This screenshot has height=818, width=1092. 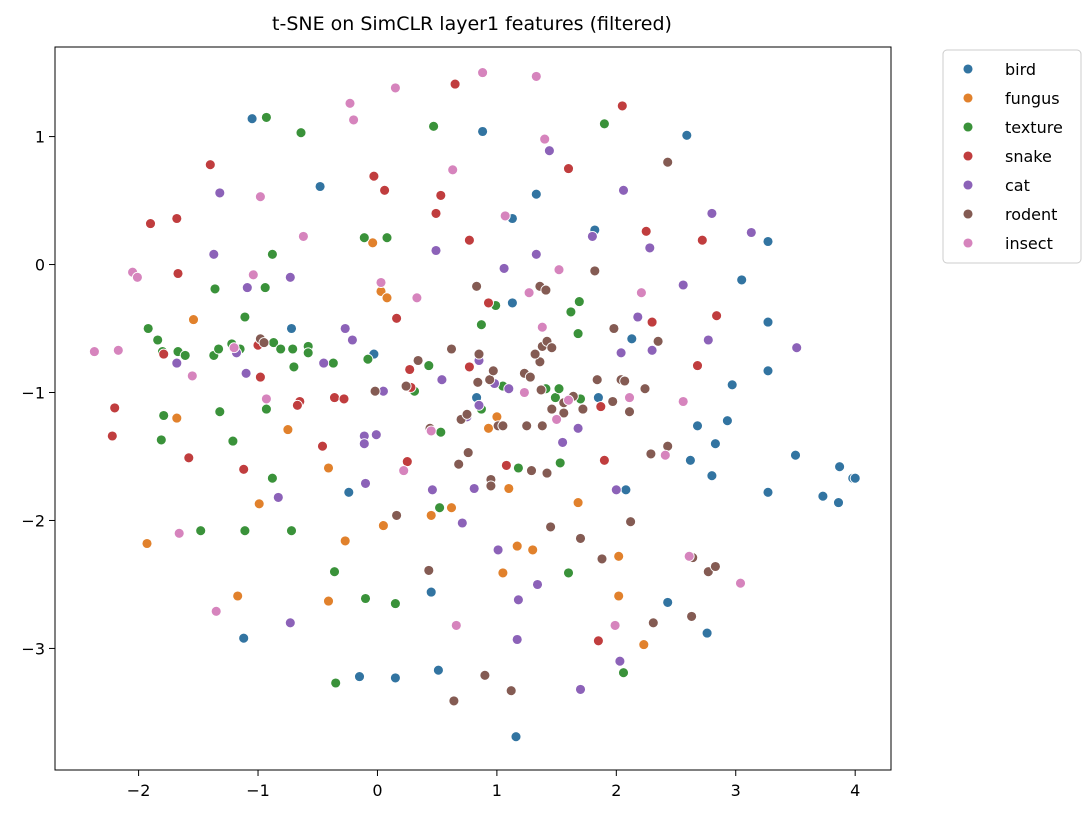 What do you see at coordinates (40, 137) in the screenshot?
I see `y-tick-label: 1` at bounding box center [40, 137].